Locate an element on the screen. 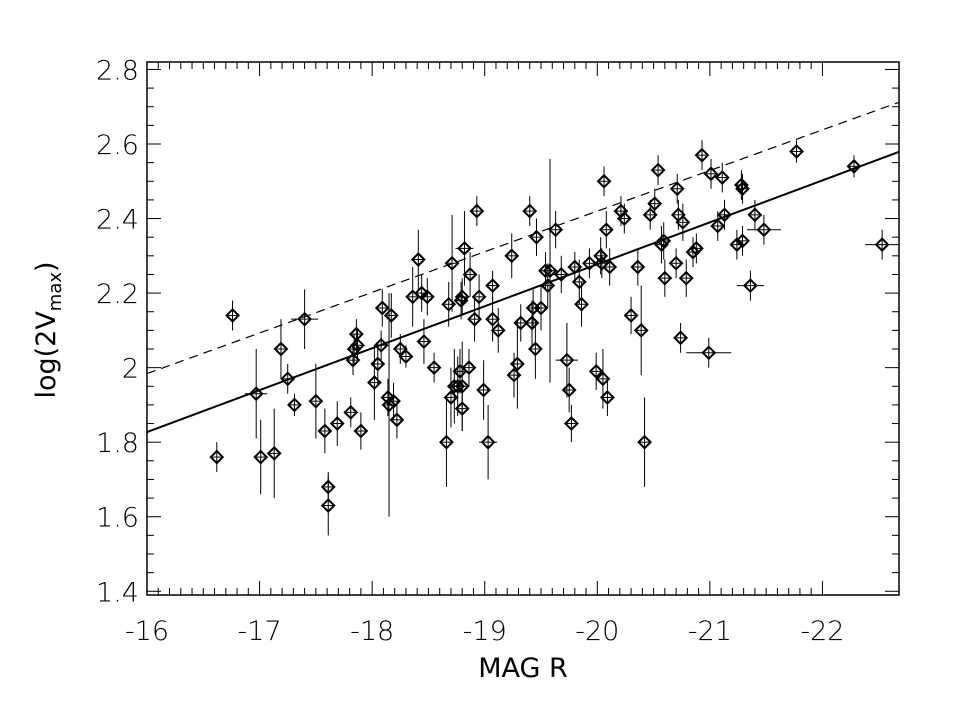  x-axis-label: MAG R is located at coordinates (523, 668).